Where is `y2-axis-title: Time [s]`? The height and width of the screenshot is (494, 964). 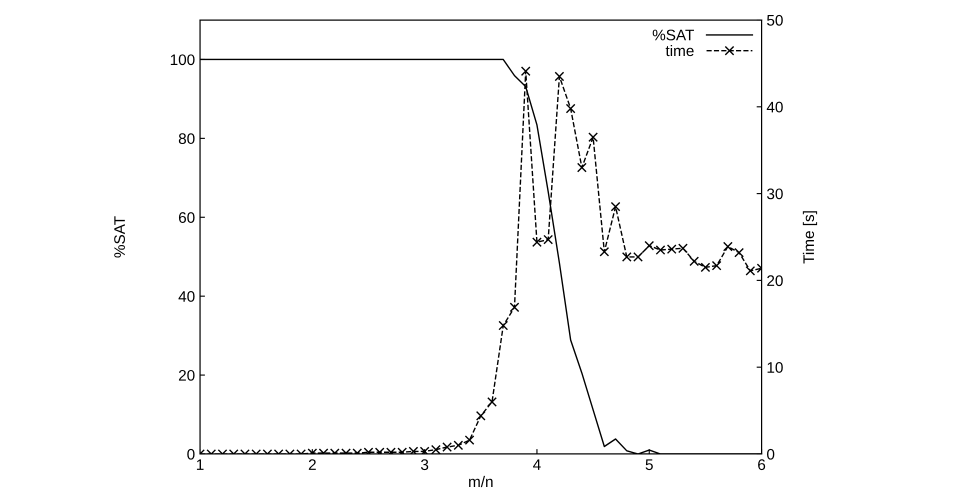
y2-axis-title: Time [s] is located at coordinates (810, 237).